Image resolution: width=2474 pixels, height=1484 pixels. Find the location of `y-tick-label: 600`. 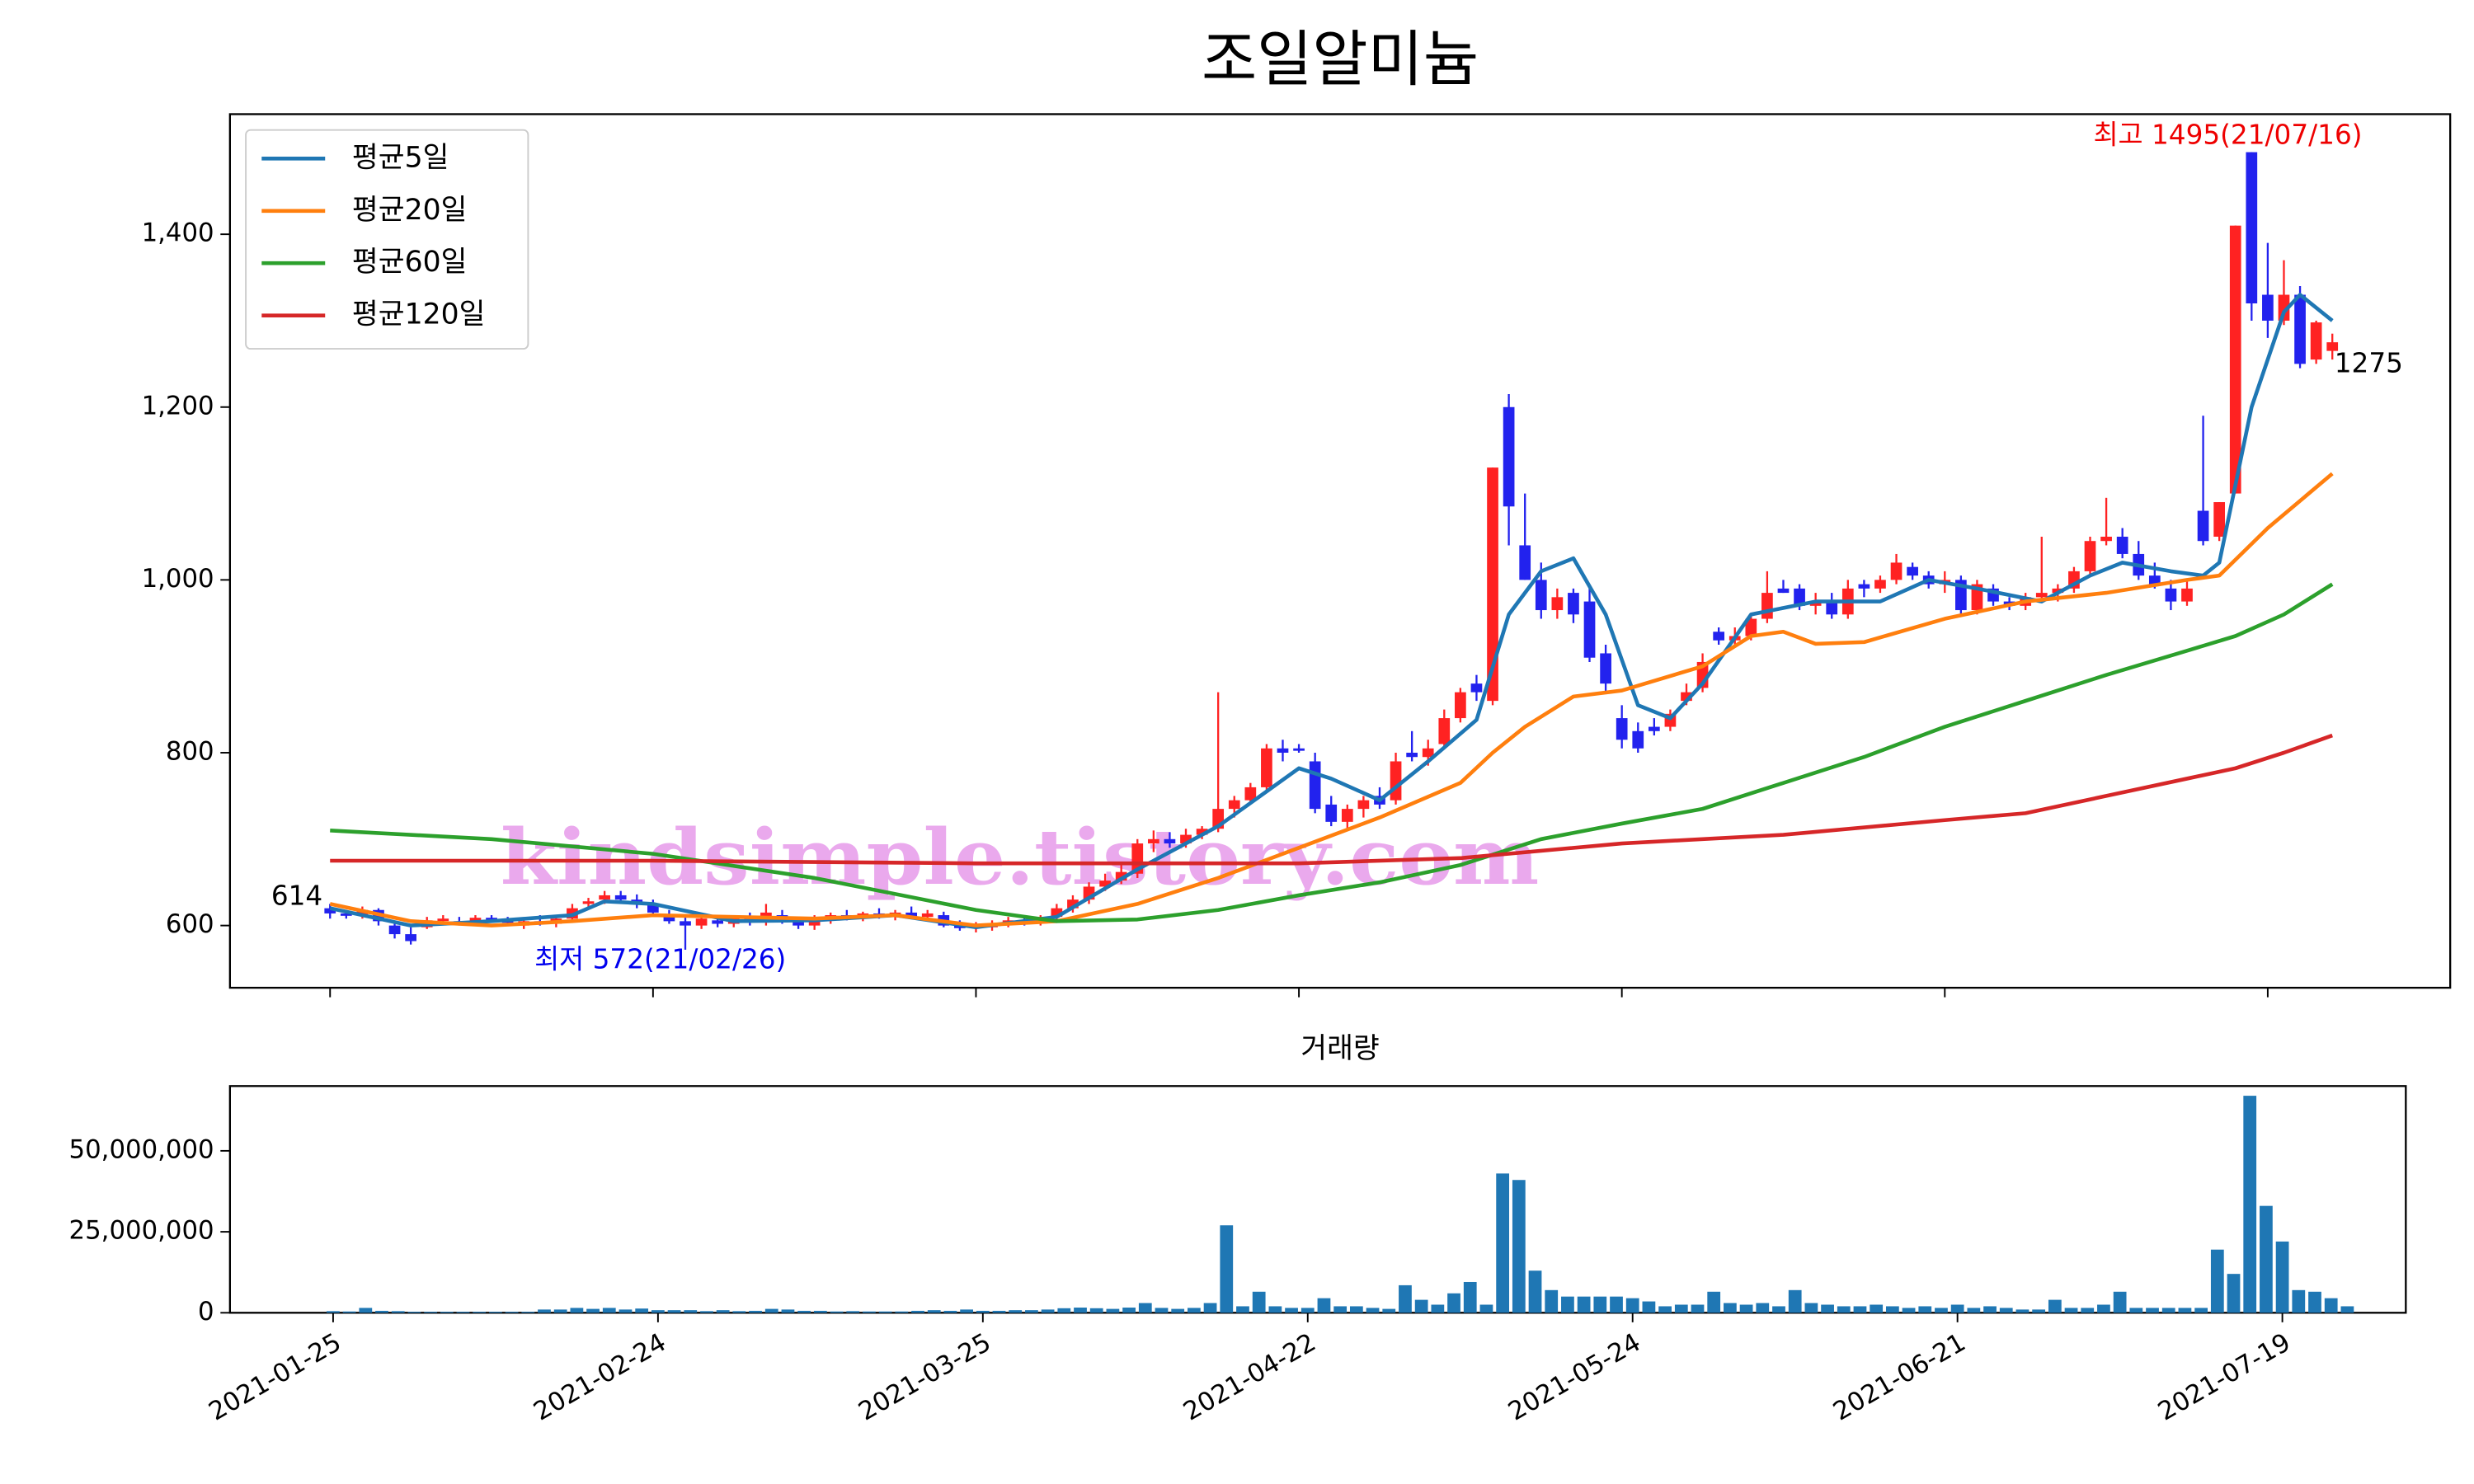

y-tick-label: 600 is located at coordinates (190, 924).